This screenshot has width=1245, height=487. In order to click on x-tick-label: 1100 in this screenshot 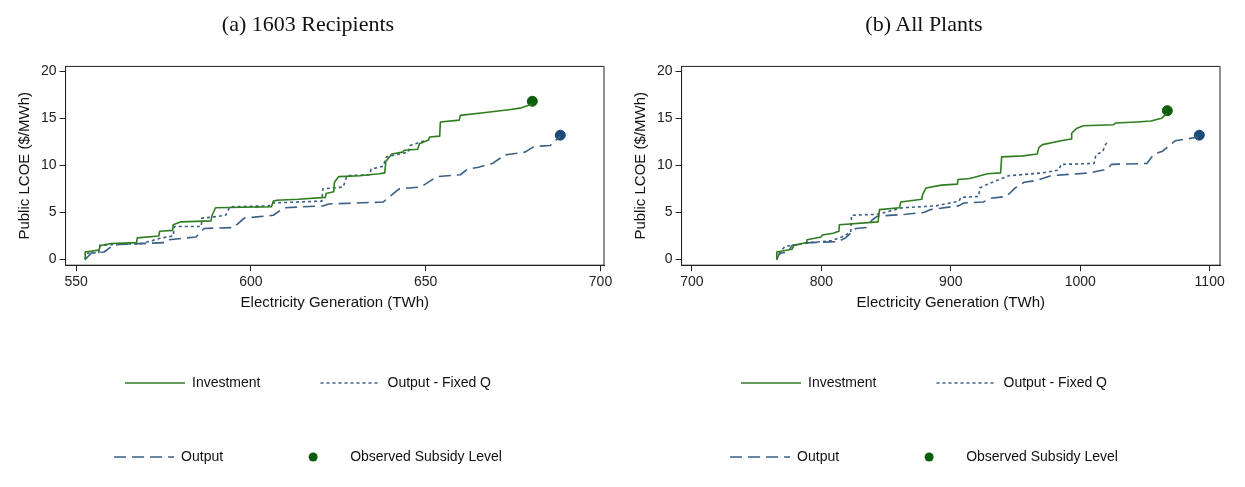, I will do `click(1209, 281)`.